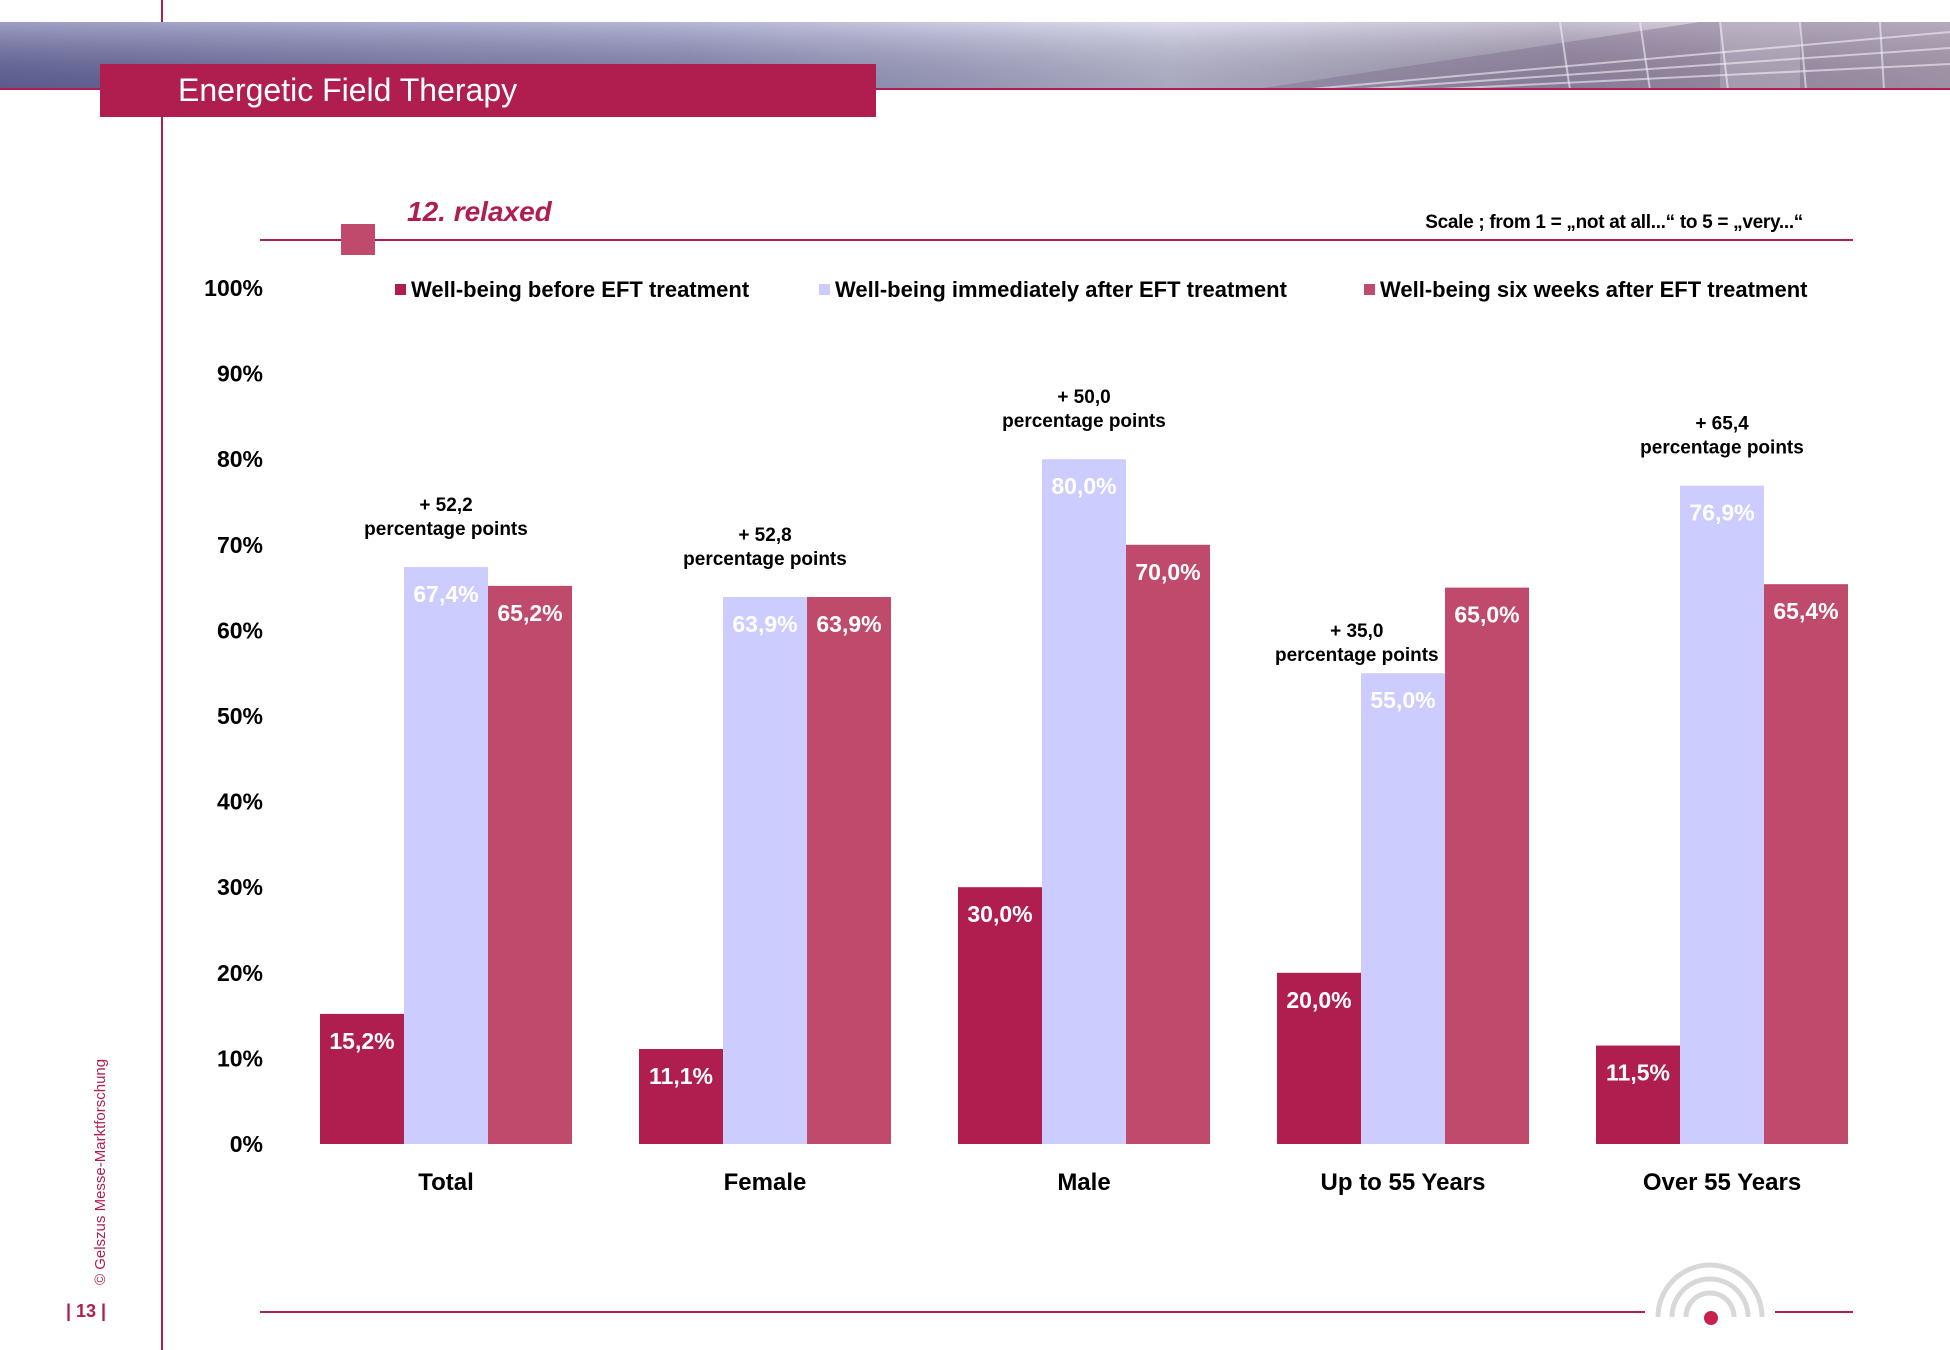 This screenshot has width=1950, height=1350. Describe the element at coordinates (240, 887) in the screenshot. I see `y-tick-label: 30%` at that location.